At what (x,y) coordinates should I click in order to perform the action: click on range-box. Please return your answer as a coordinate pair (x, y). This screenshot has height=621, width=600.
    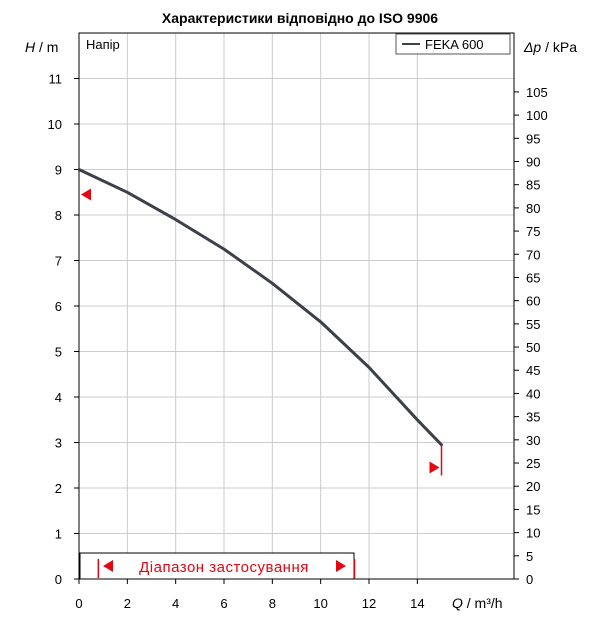
    Looking at the image, I should click on (217, 566).